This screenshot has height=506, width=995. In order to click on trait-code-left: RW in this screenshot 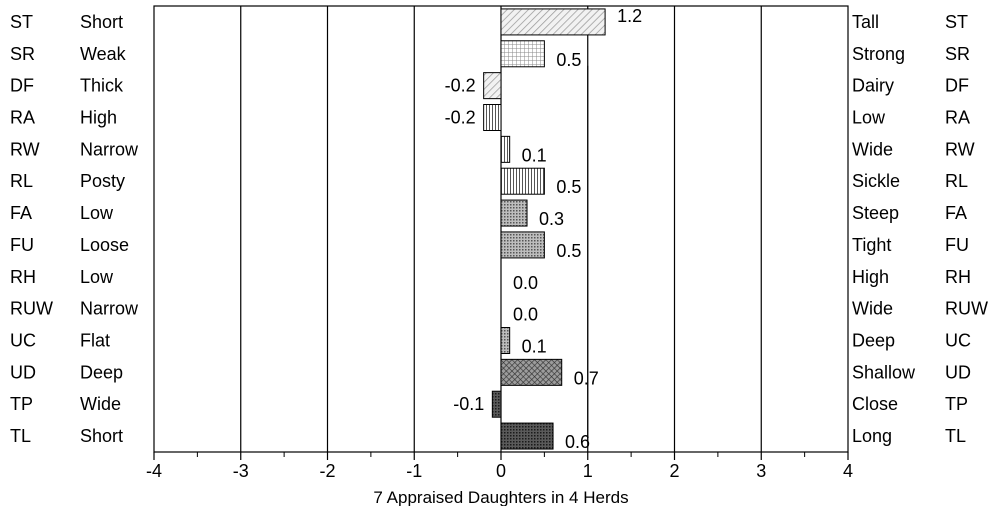, I will do `click(25, 149)`.